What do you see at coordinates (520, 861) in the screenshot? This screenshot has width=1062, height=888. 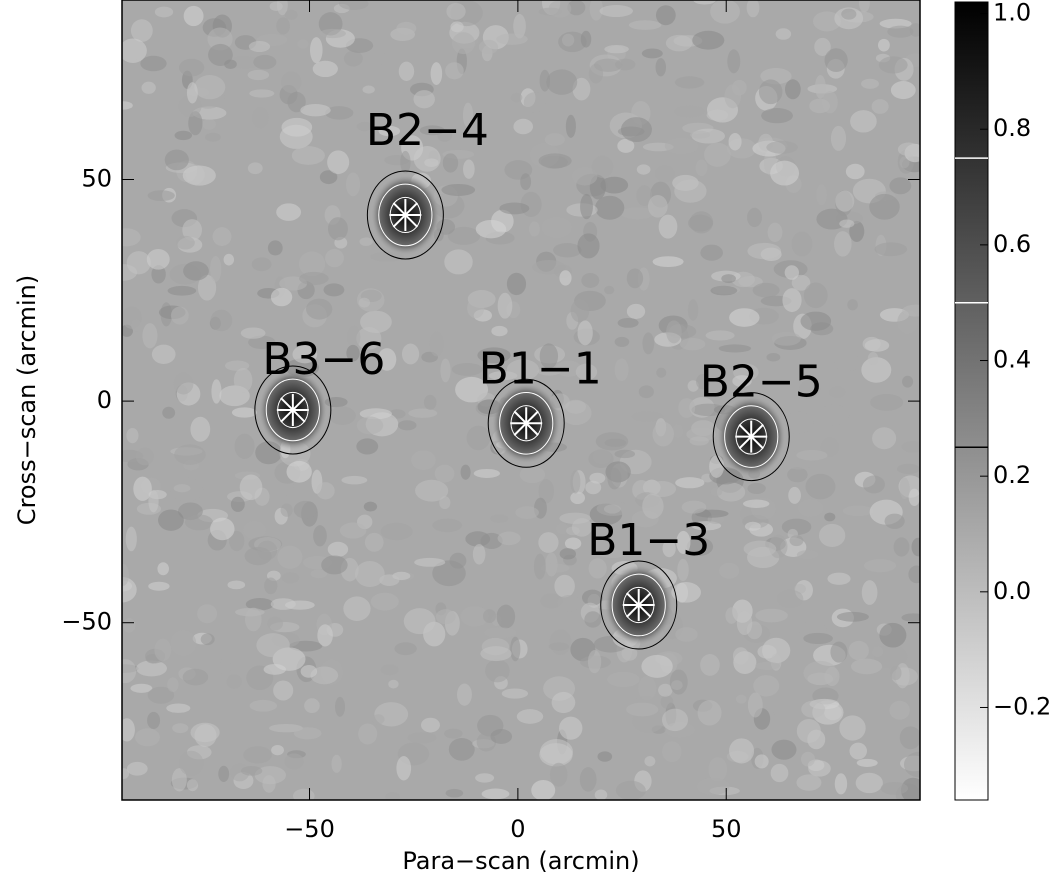 I see `x-axis-title: Para−scan (arcmin)` at bounding box center [520, 861].